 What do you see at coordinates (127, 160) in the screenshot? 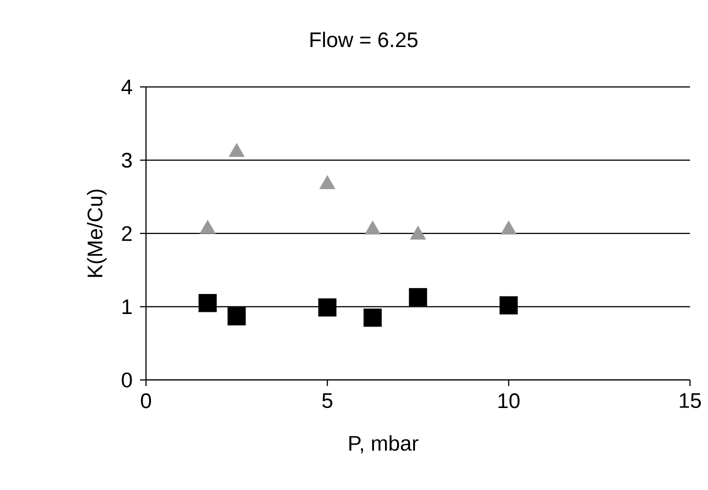
I see `y-tick-label: 3` at bounding box center [127, 160].